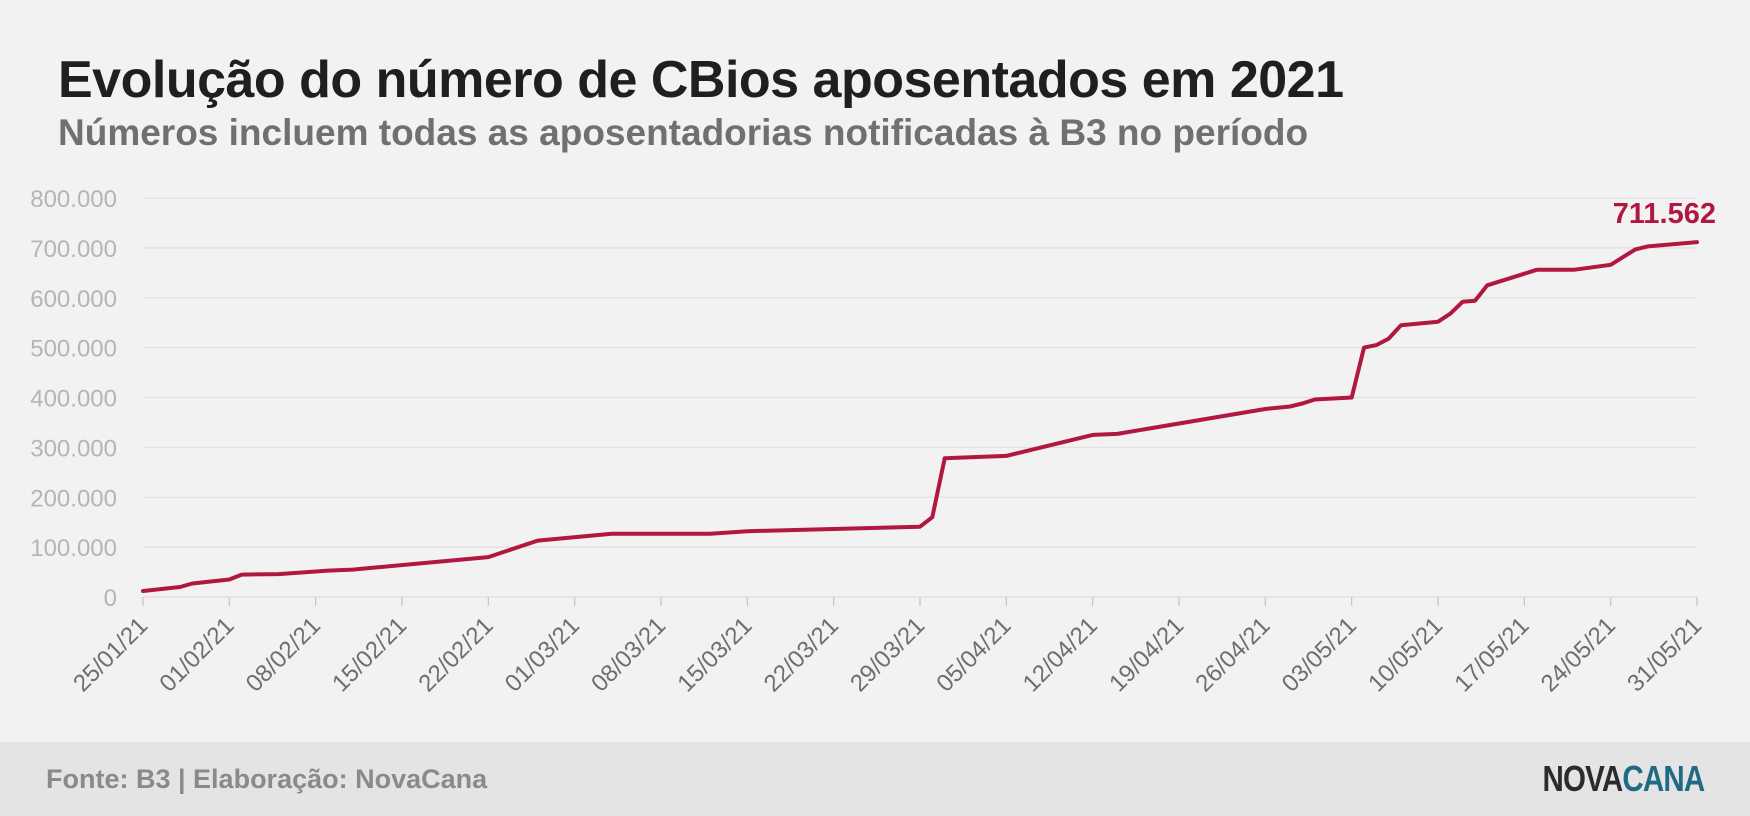 This screenshot has width=1750, height=816. What do you see at coordinates (283, 654) in the screenshot?
I see `x-tick-label: 08/02/21` at bounding box center [283, 654].